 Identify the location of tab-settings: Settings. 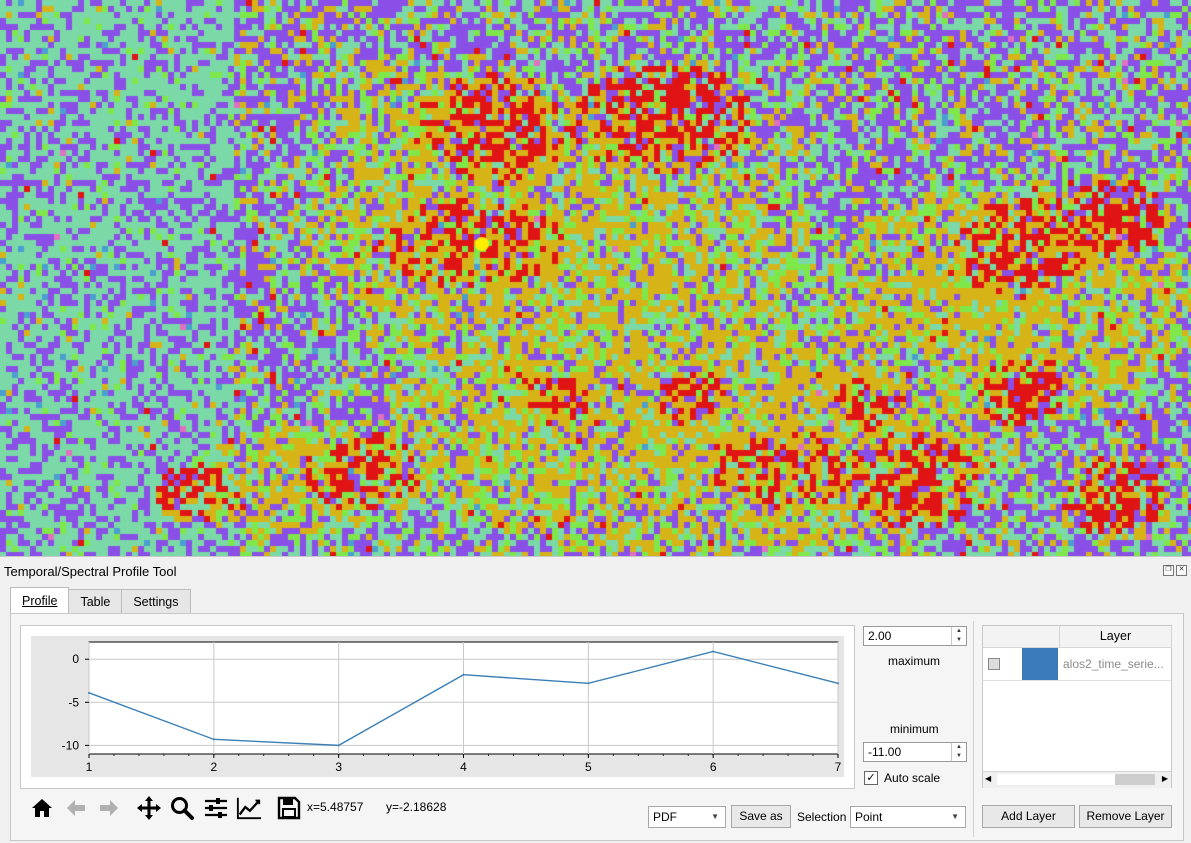
(156, 601).